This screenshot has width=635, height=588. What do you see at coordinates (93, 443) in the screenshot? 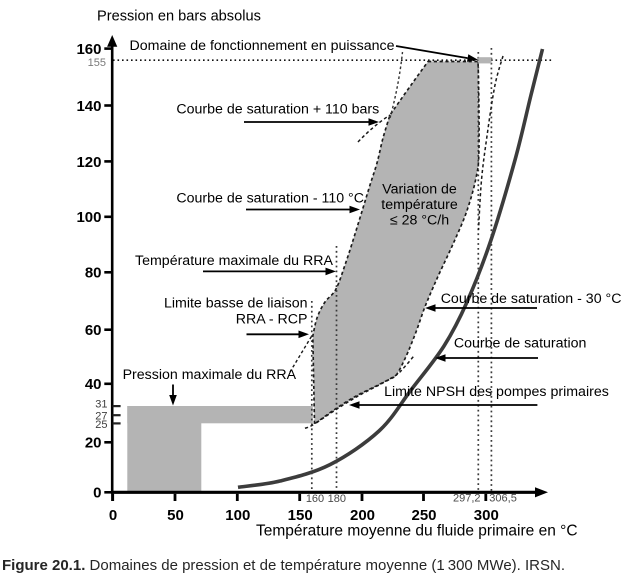
I see `svg-text: 20` at bounding box center [93, 443].